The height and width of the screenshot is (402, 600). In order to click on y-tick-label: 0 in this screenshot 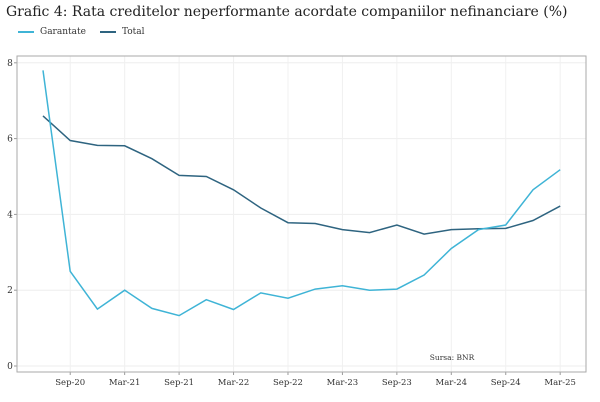, I will do `click(10, 367)`.